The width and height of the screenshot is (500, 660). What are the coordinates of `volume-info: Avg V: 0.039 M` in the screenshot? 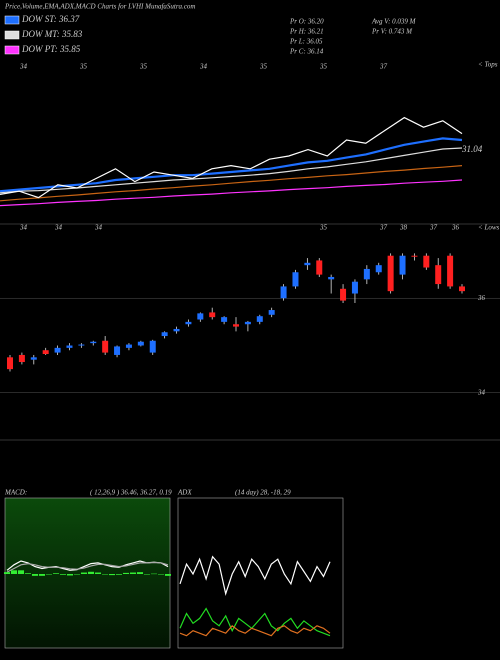 It's located at (394, 22).